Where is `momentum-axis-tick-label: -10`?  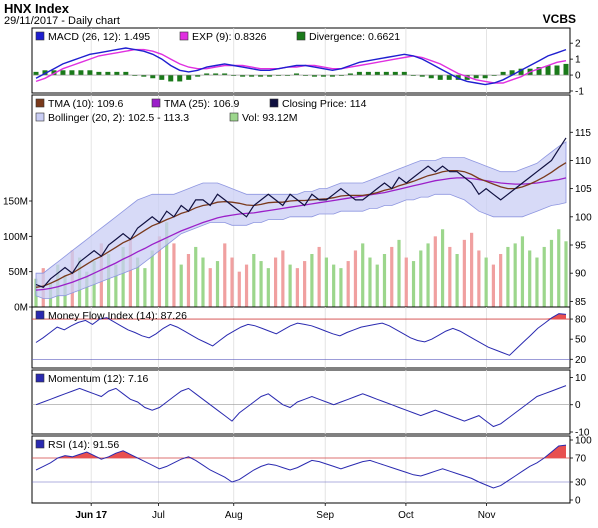 momentum-axis-tick-label: -10 is located at coordinates (582, 433).